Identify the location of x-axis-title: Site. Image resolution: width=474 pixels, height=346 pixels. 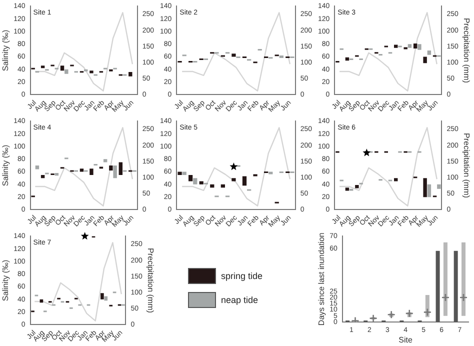
(405, 339).